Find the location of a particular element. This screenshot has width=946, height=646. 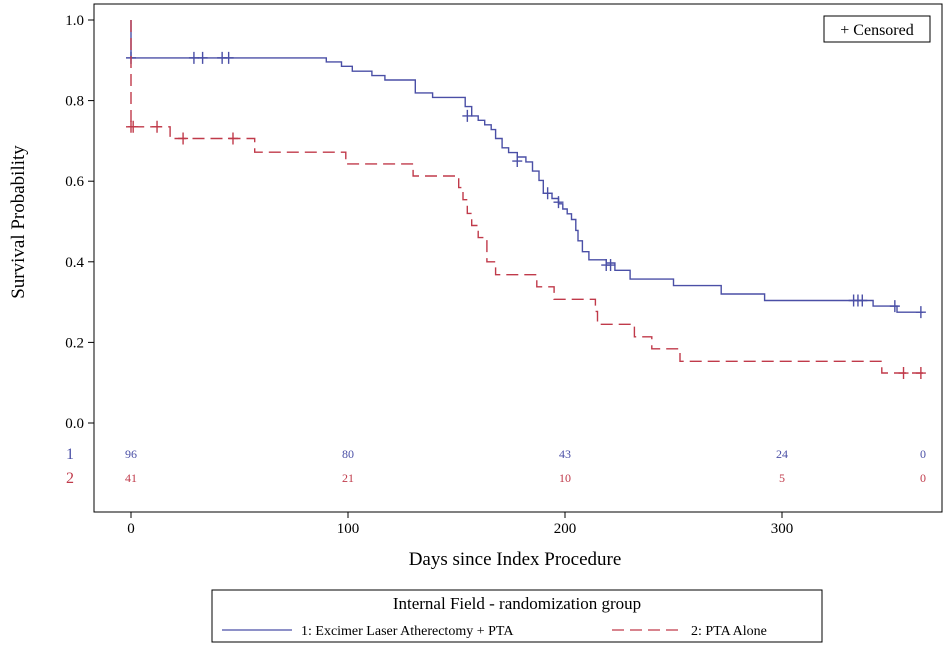

risk-count-2: 5 is located at coordinates (782, 478).